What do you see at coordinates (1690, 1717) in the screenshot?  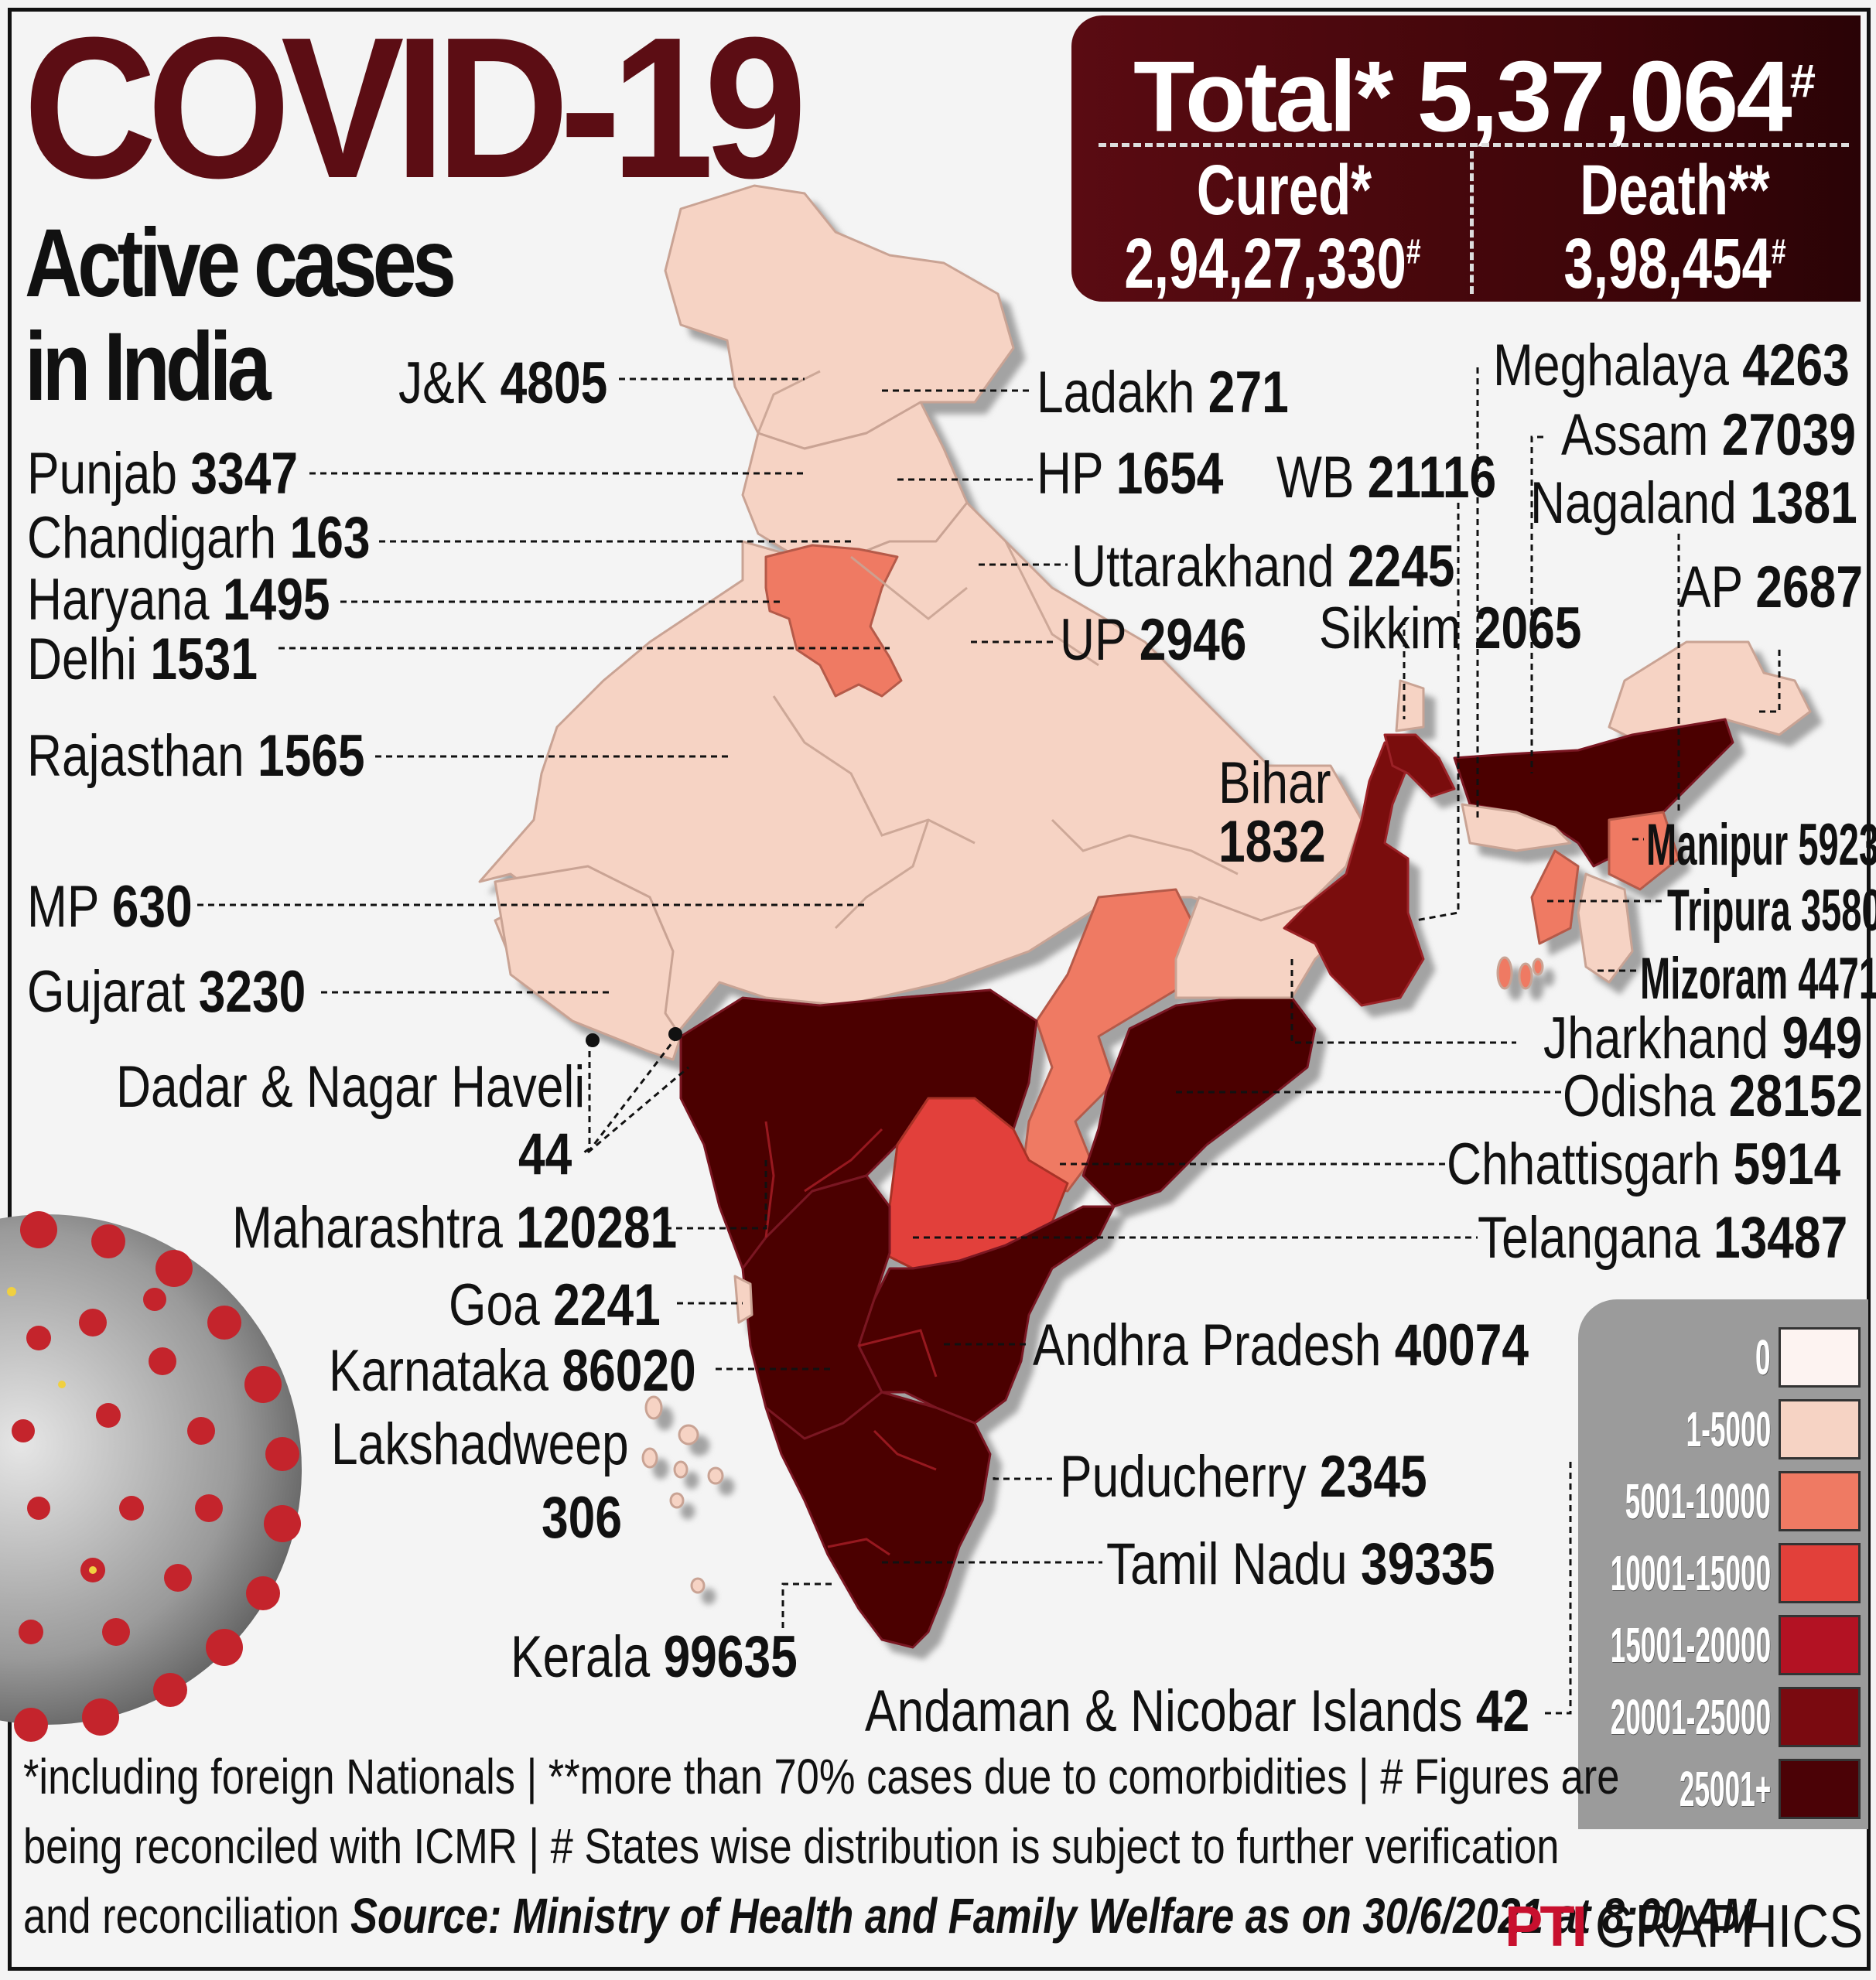 I see `legend-label: 20001-25000` at bounding box center [1690, 1717].